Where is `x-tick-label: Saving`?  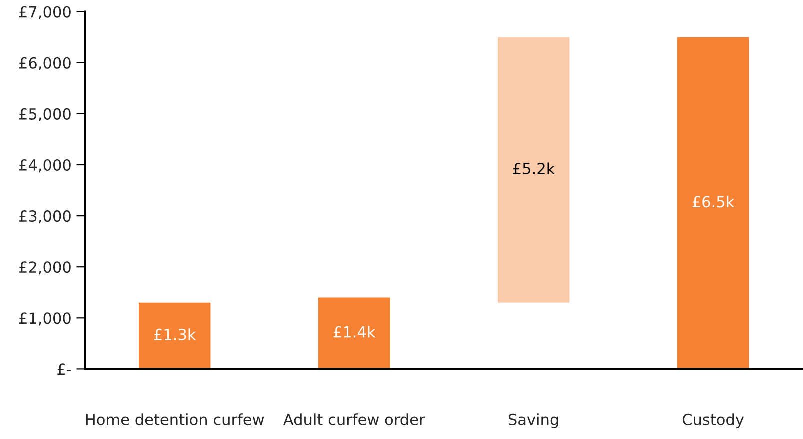 x-tick-label: Saving is located at coordinates (533, 421).